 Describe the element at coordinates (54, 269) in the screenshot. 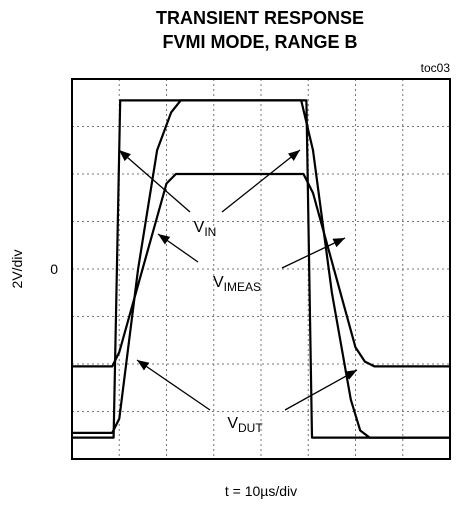

I see `y-tick-label: 0` at that location.